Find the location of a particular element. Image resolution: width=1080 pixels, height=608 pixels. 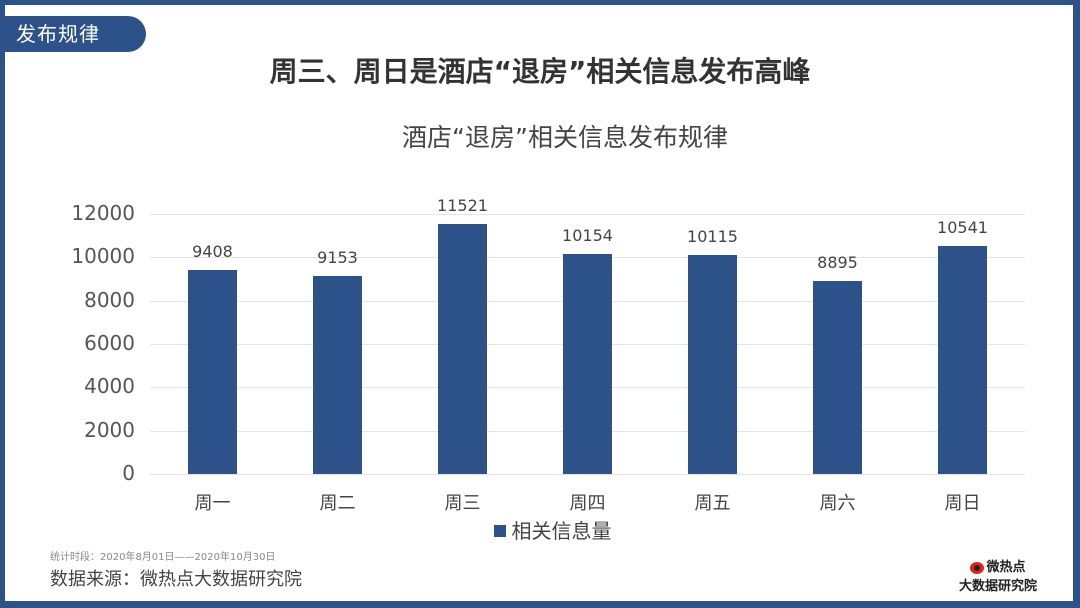

y-tick-label: 10000 is located at coordinates (103, 256).